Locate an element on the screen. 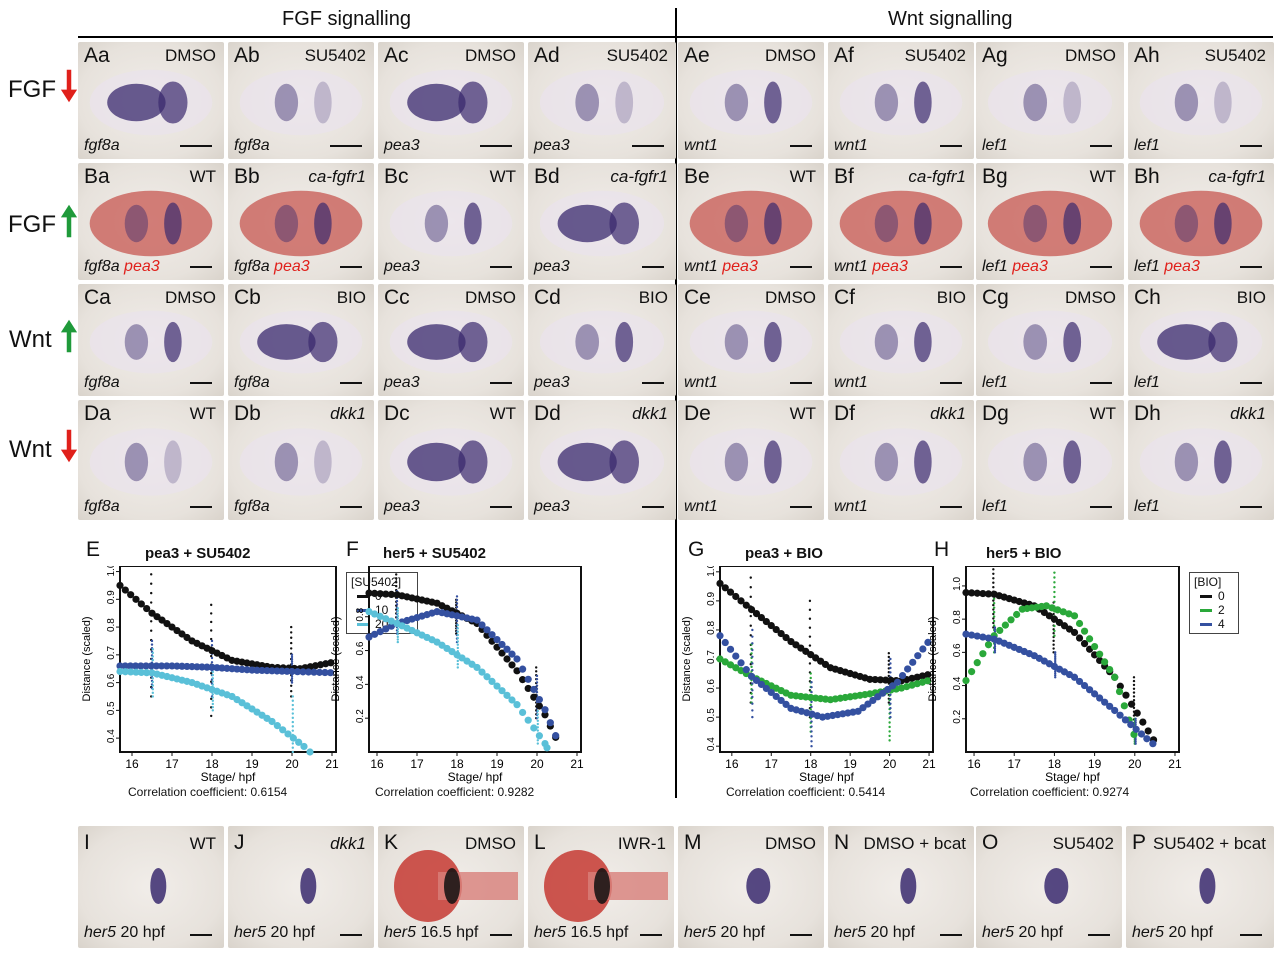 The width and height of the screenshot is (1280, 953). panel-I: I WT her5 20 hpf is located at coordinates (151, 887).